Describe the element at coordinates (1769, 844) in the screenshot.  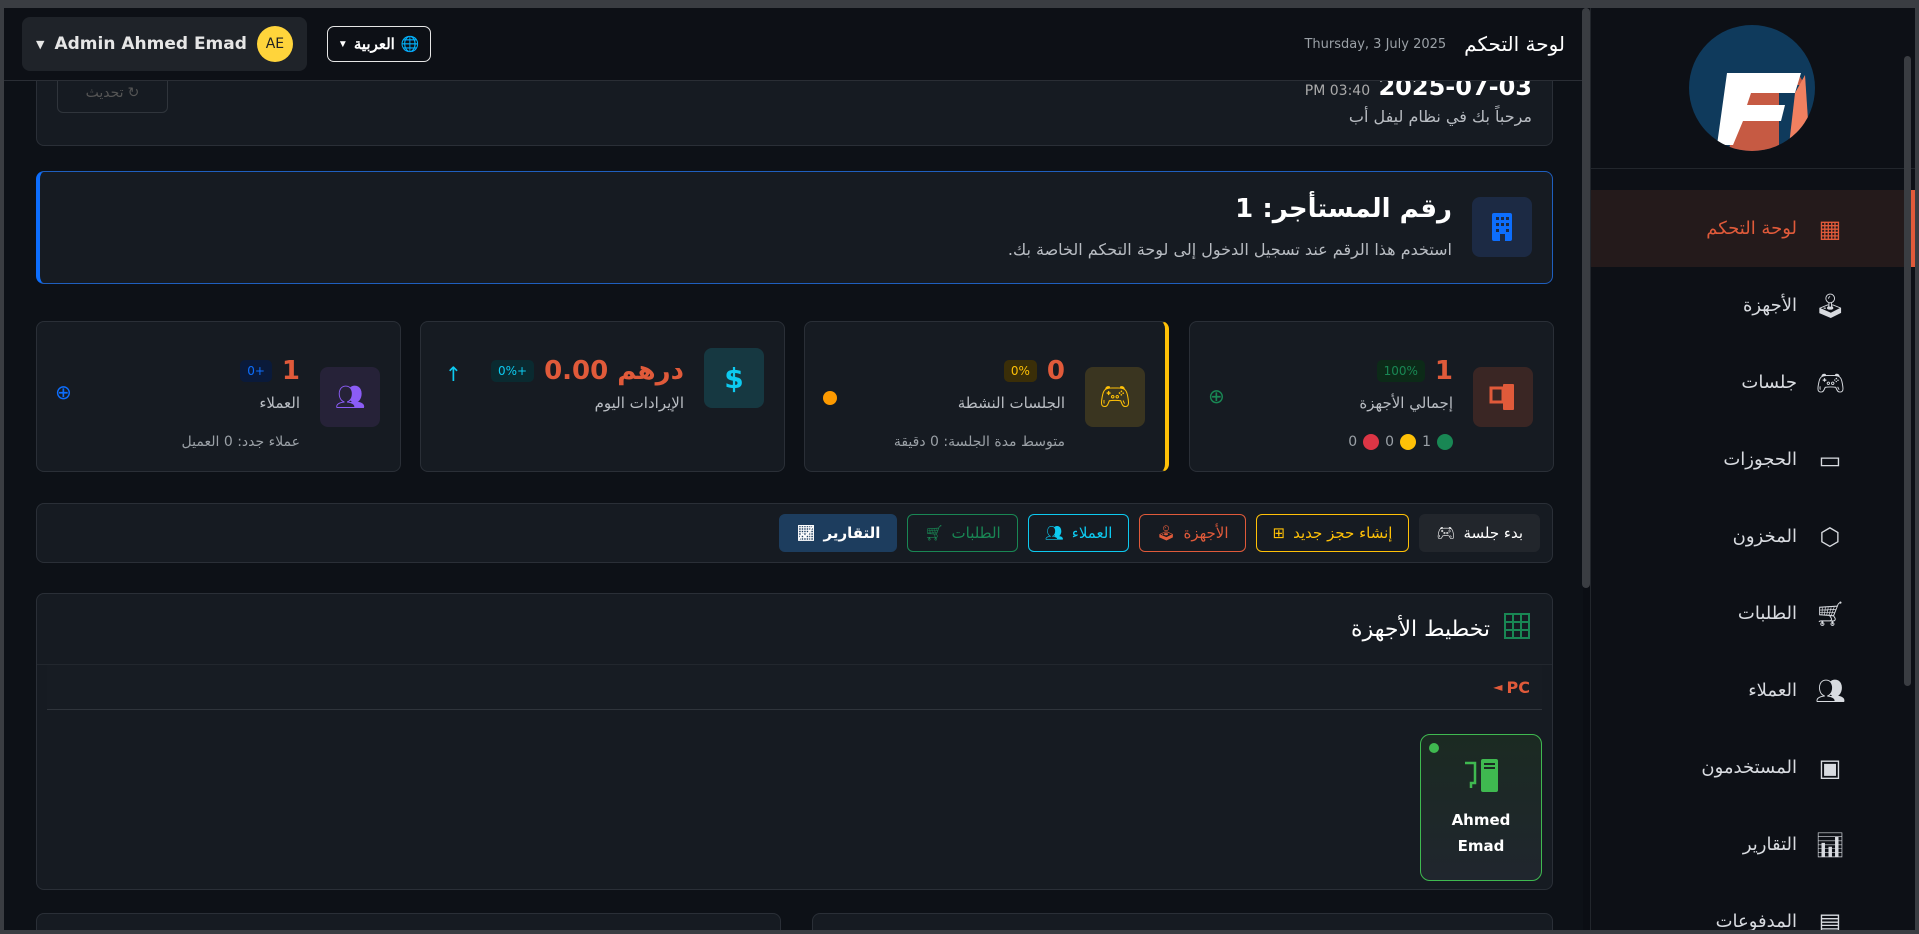
I see `sidebar-item-label: التقارير` at that location.